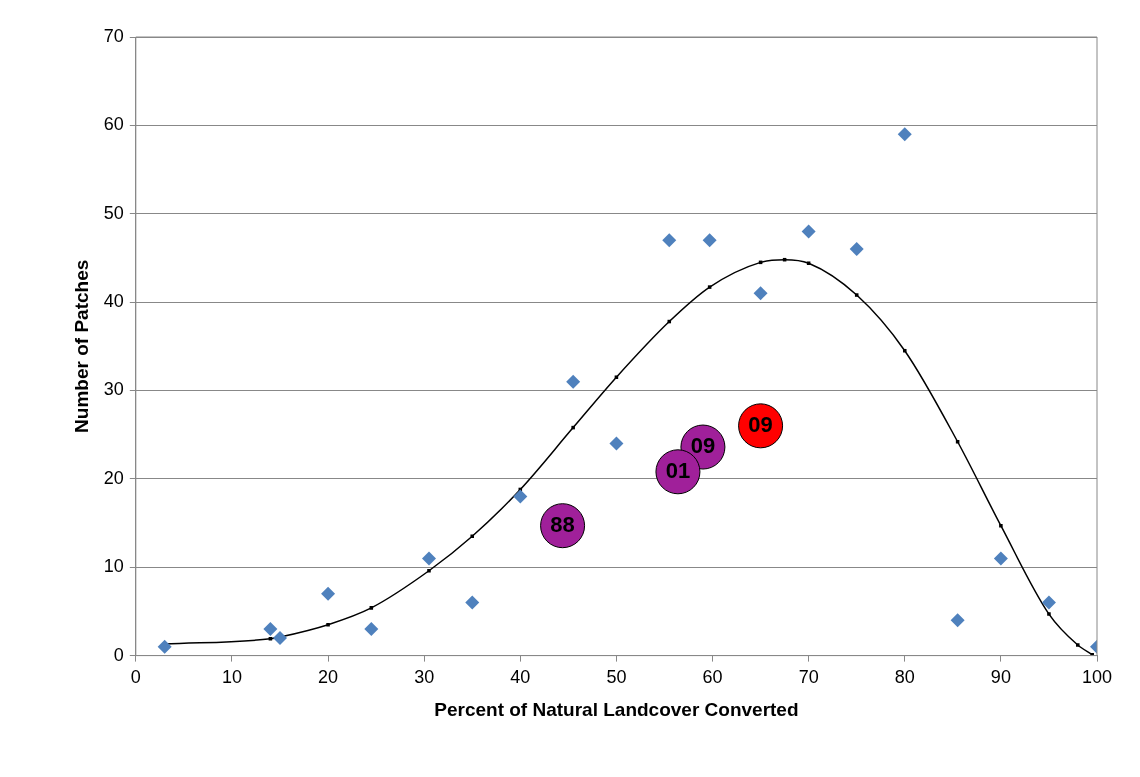  Describe the element at coordinates (616, 709) in the screenshot. I see `x-axis-title: Percent of Natural Landcover Converted` at that location.